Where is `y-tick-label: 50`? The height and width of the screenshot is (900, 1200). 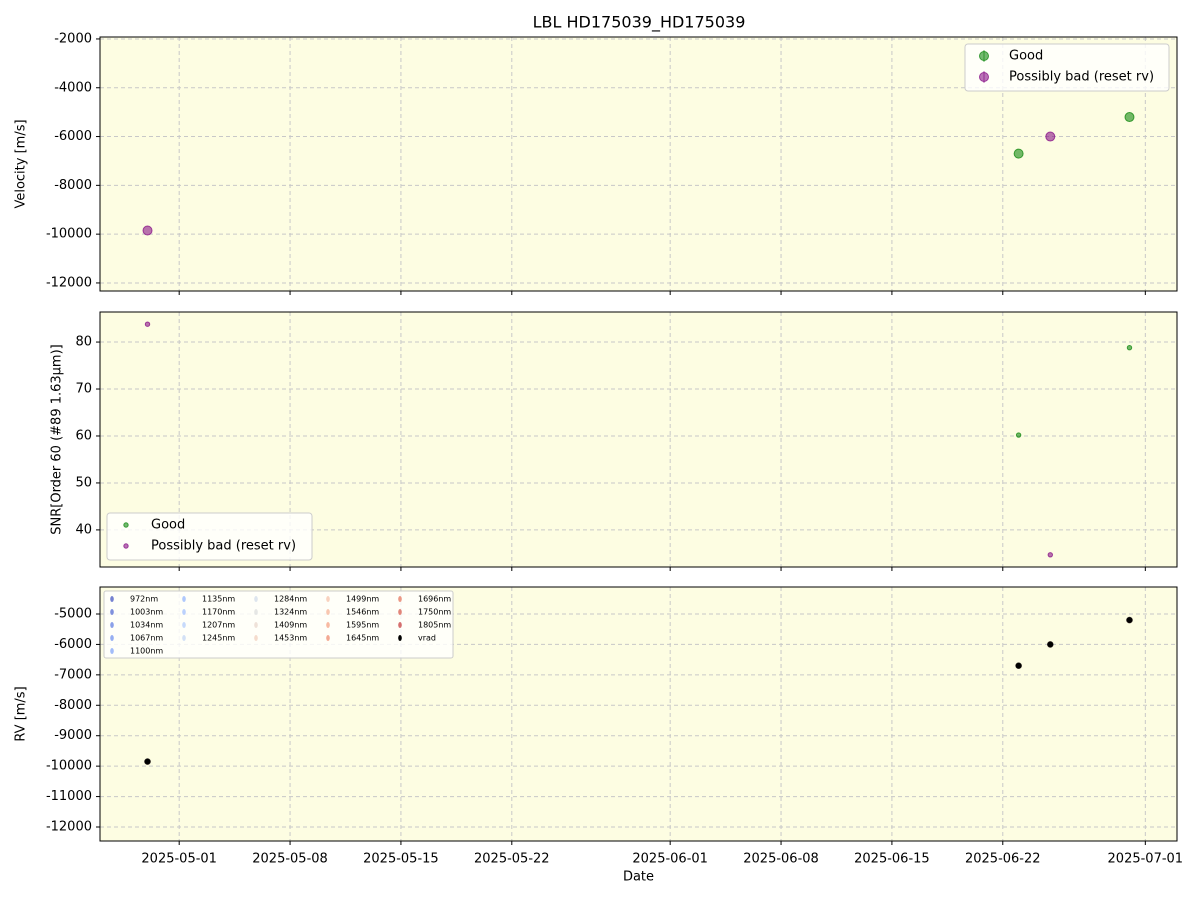
y-tick-label: 50 is located at coordinates (83, 482).